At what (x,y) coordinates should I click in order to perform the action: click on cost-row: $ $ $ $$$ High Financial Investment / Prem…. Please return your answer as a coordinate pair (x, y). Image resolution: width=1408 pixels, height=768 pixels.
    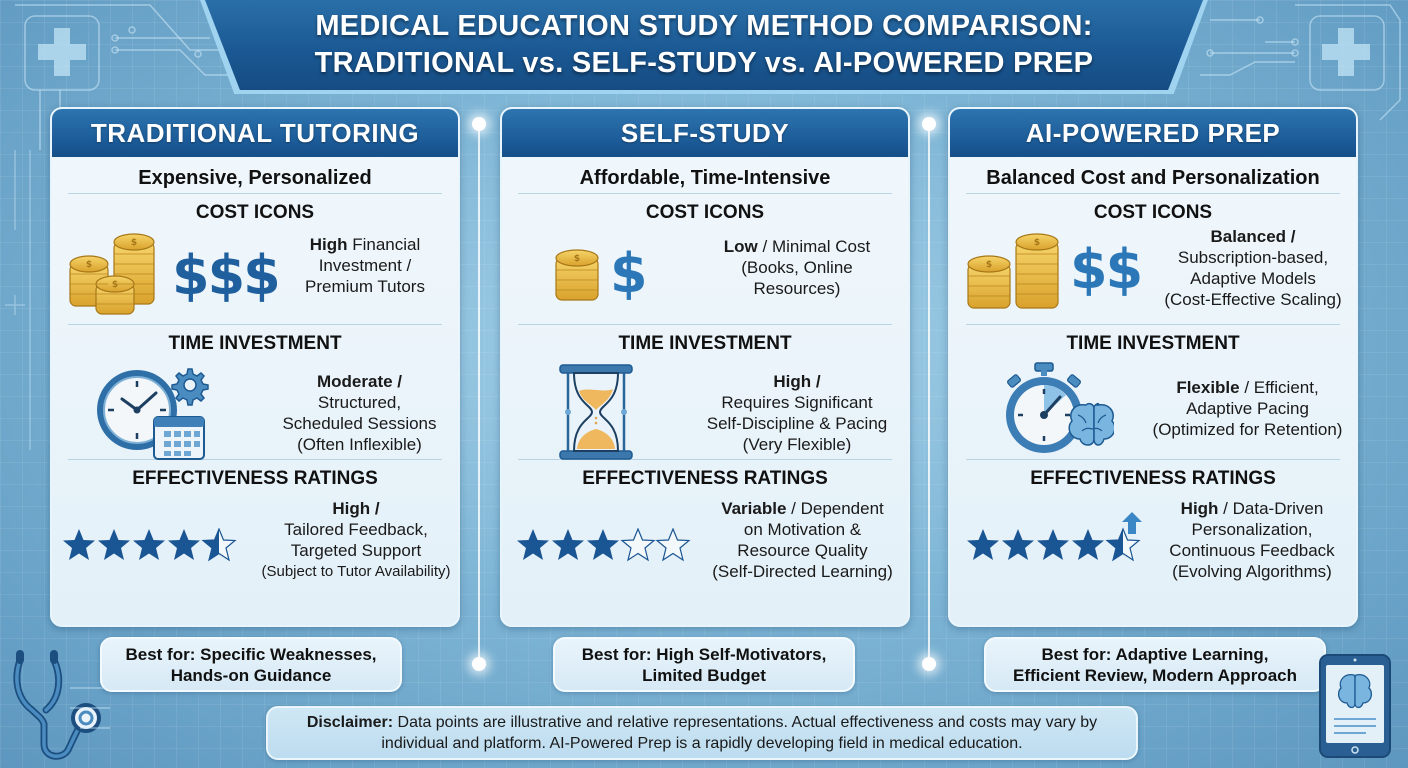
    Looking at the image, I should click on (255, 275).